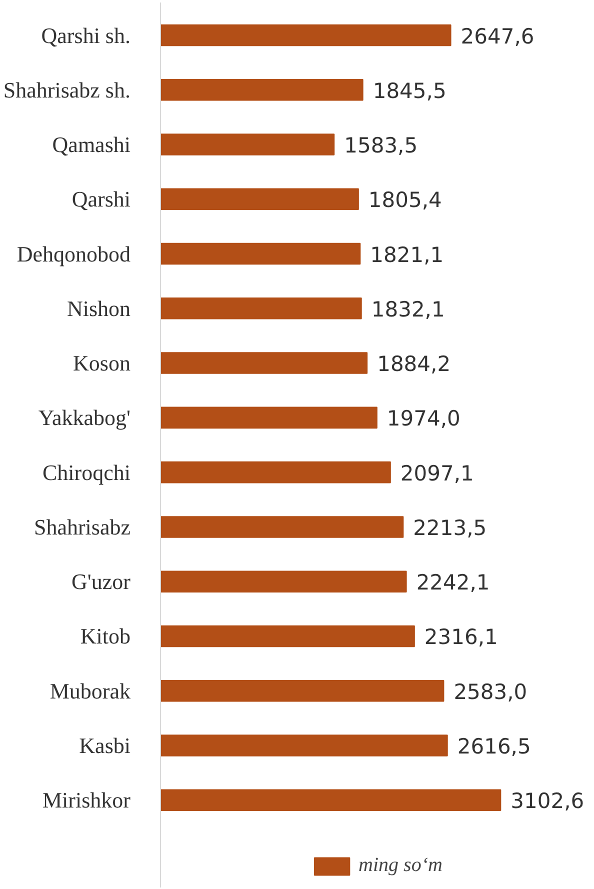  Describe the element at coordinates (405, 200) in the screenshot. I see `data-label: 1805,4` at that location.